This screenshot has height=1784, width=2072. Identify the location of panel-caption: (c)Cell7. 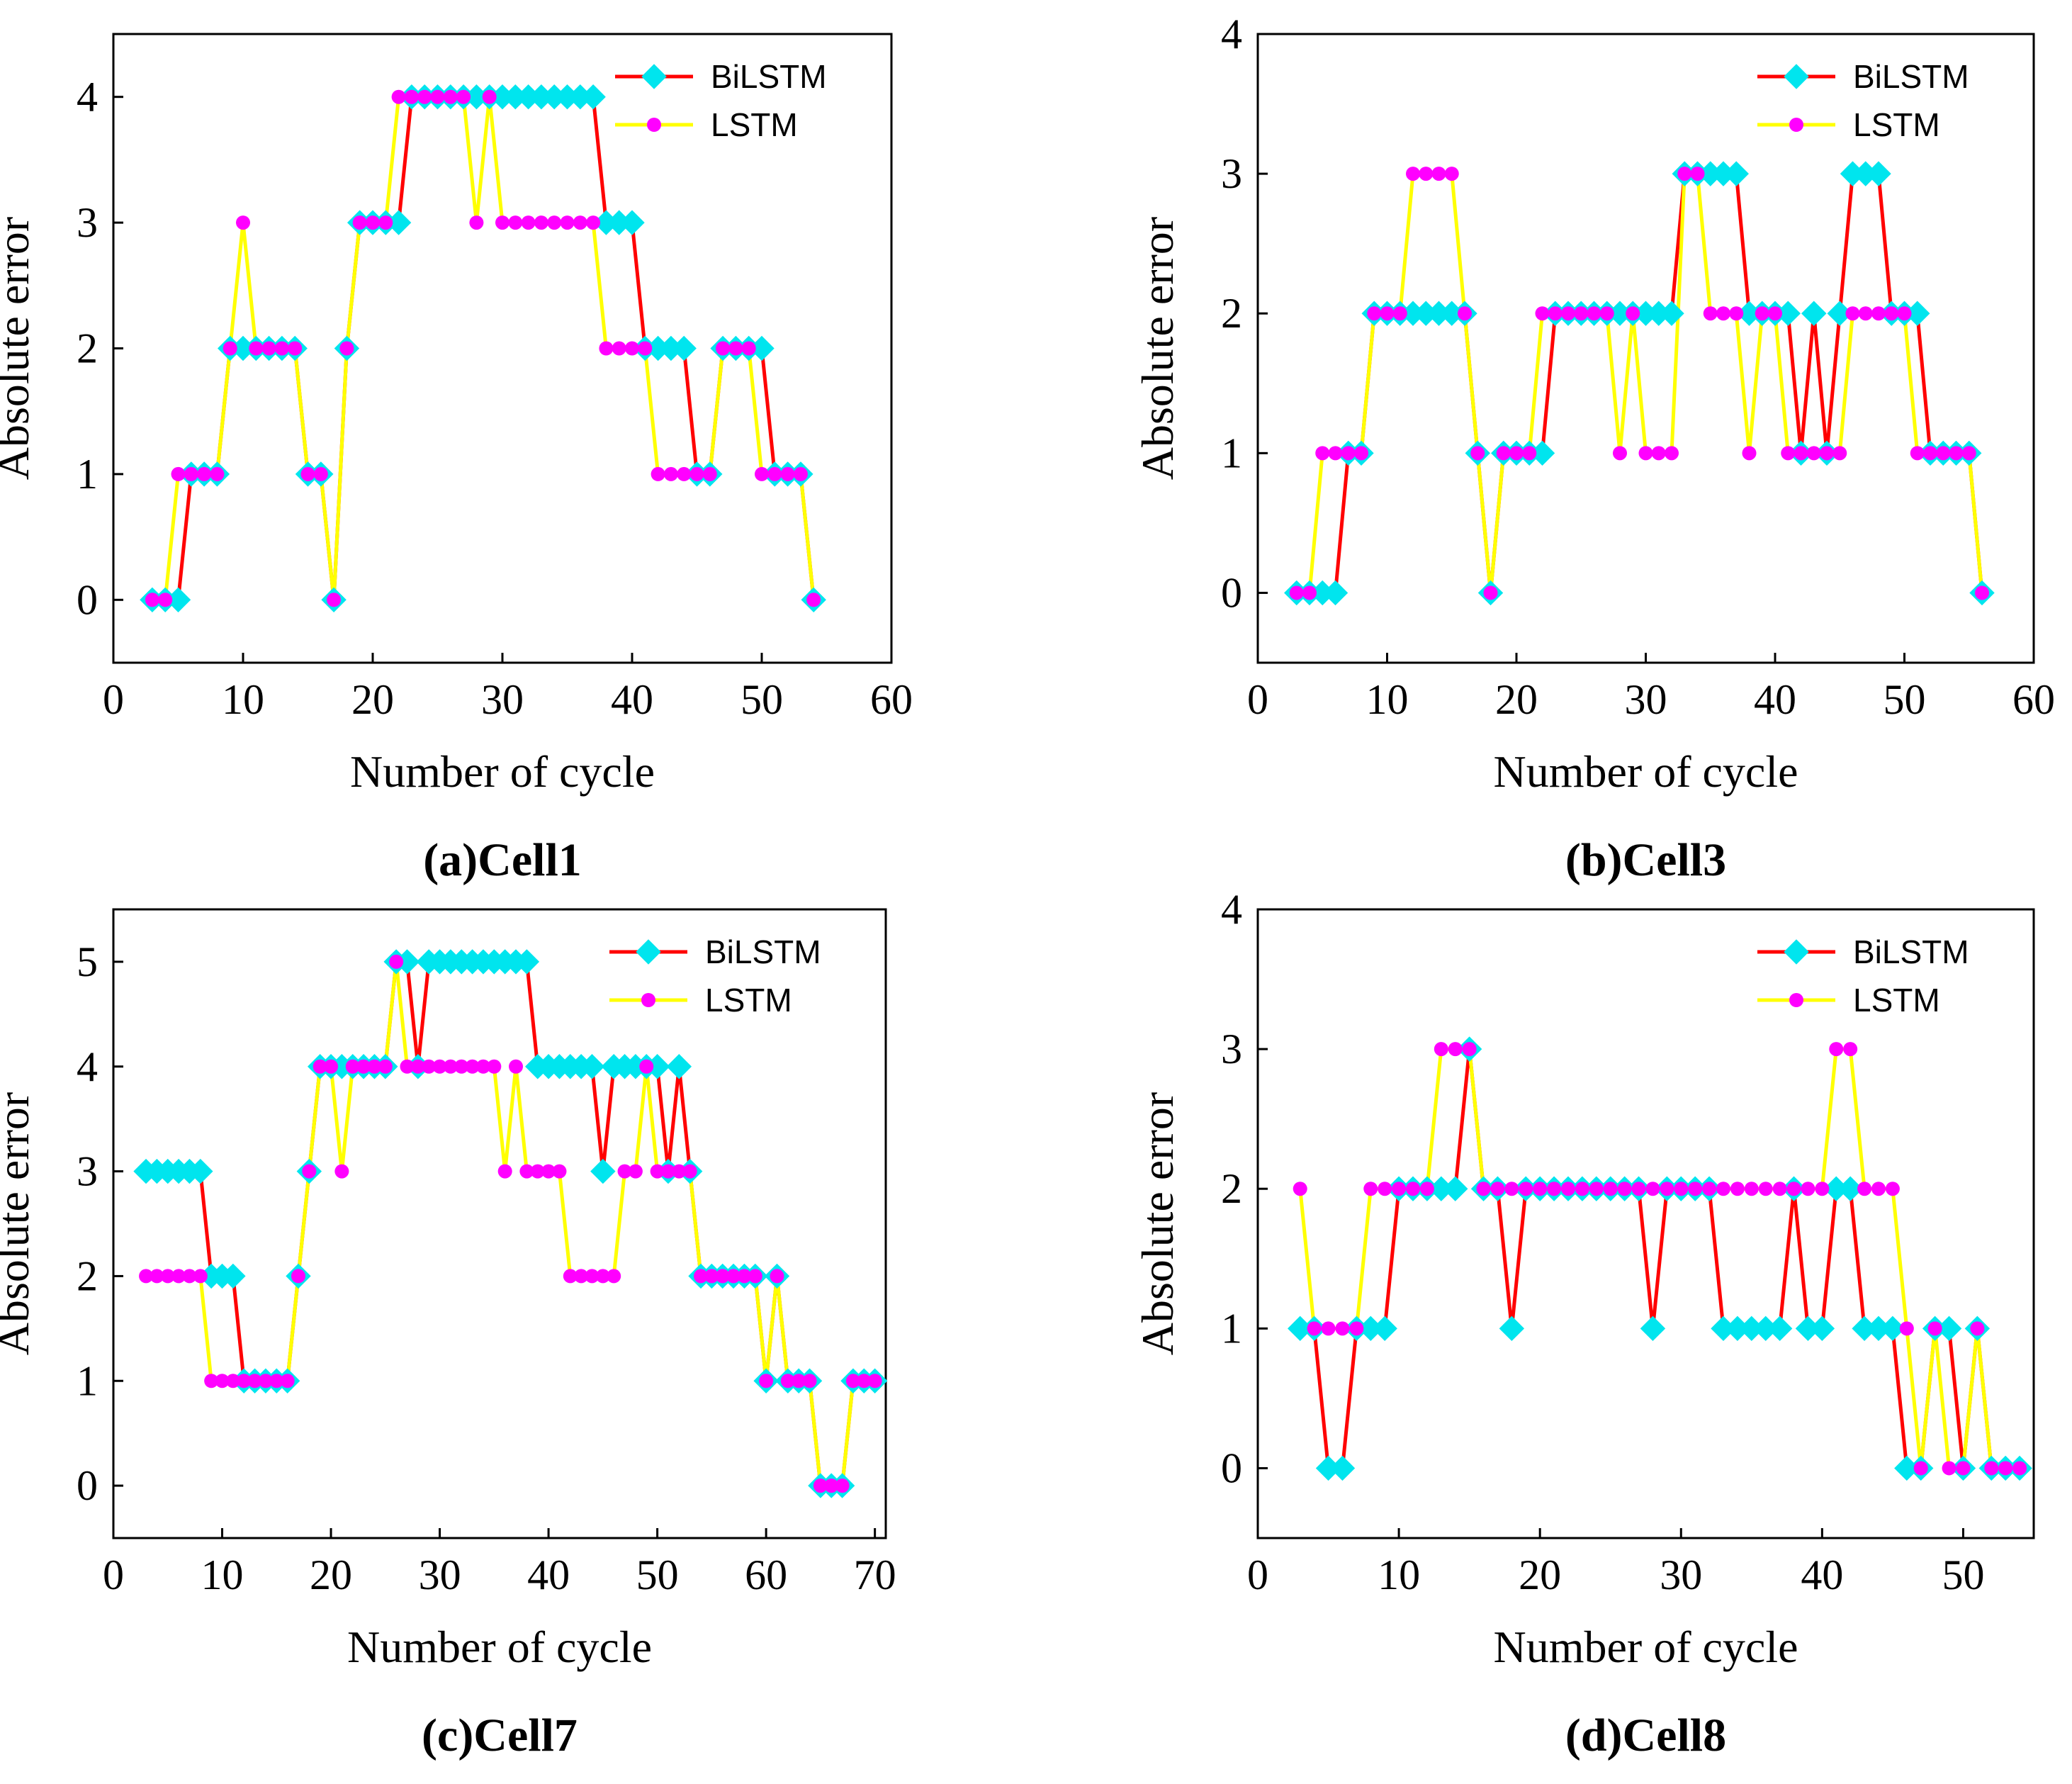
(500, 1736).